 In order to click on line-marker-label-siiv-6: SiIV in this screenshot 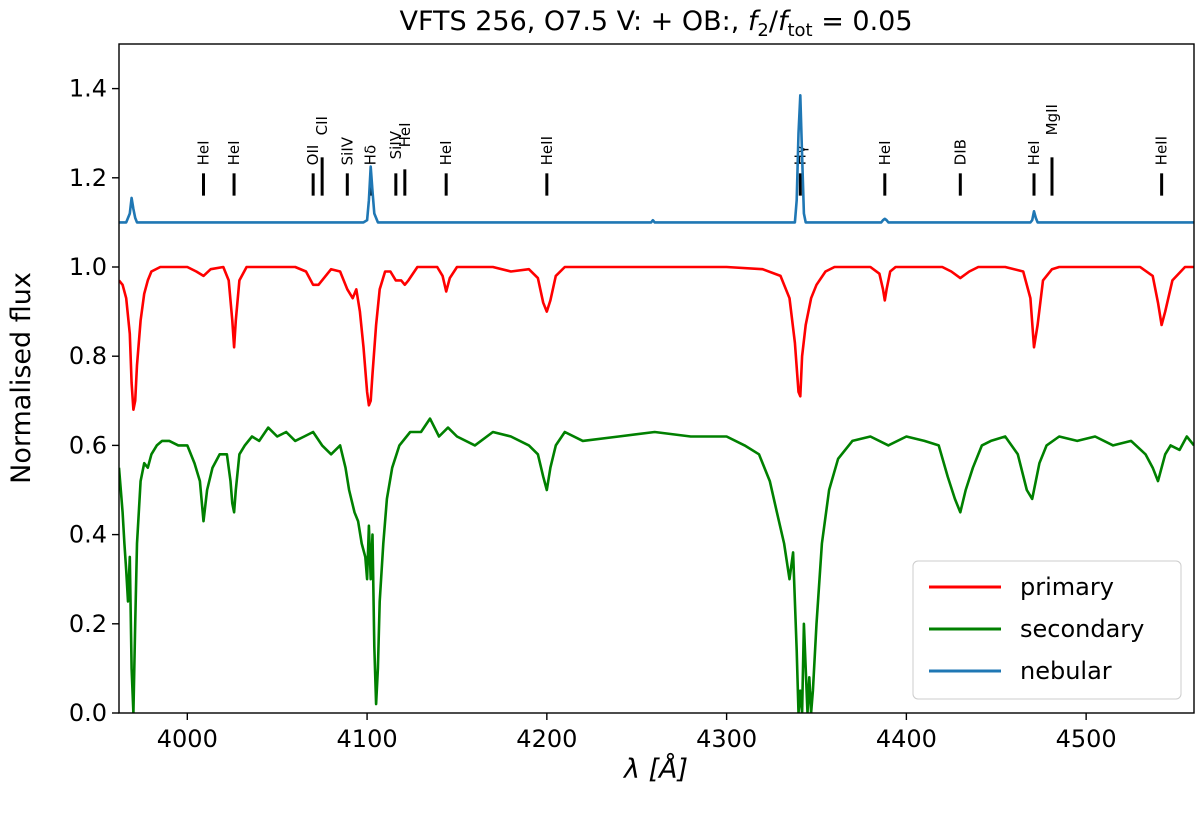, I will do `click(396, 144)`.